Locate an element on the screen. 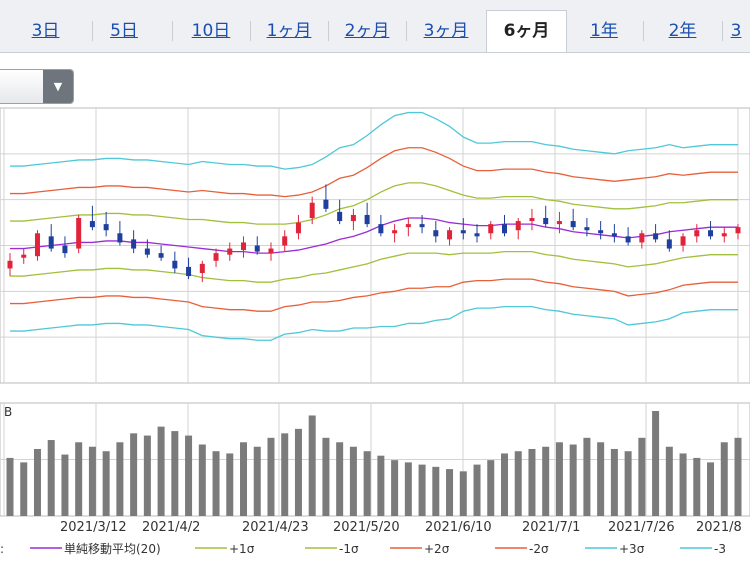  volume-panel-label: B is located at coordinates (8, 412).